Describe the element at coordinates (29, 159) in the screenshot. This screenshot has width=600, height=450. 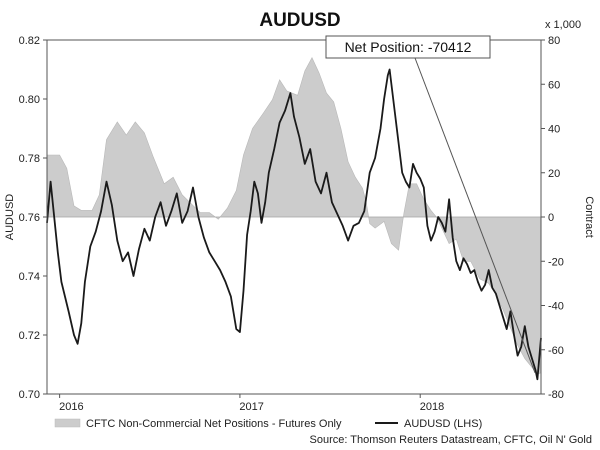
I see `y-left-tick-label: 0.78` at that location.